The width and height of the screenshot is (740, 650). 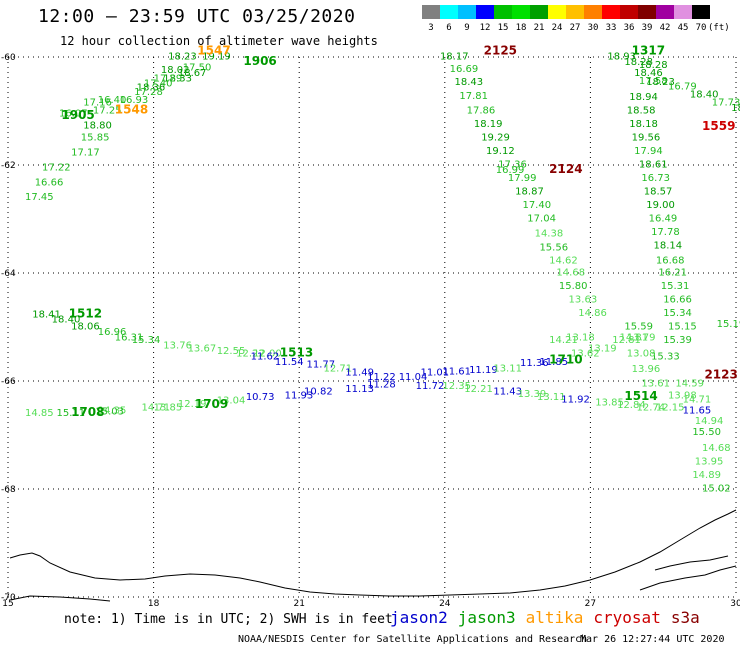 What do you see at coordinates (648, 73) in the screenshot?
I see `wave-height-value: 18.46` at bounding box center [648, 73].